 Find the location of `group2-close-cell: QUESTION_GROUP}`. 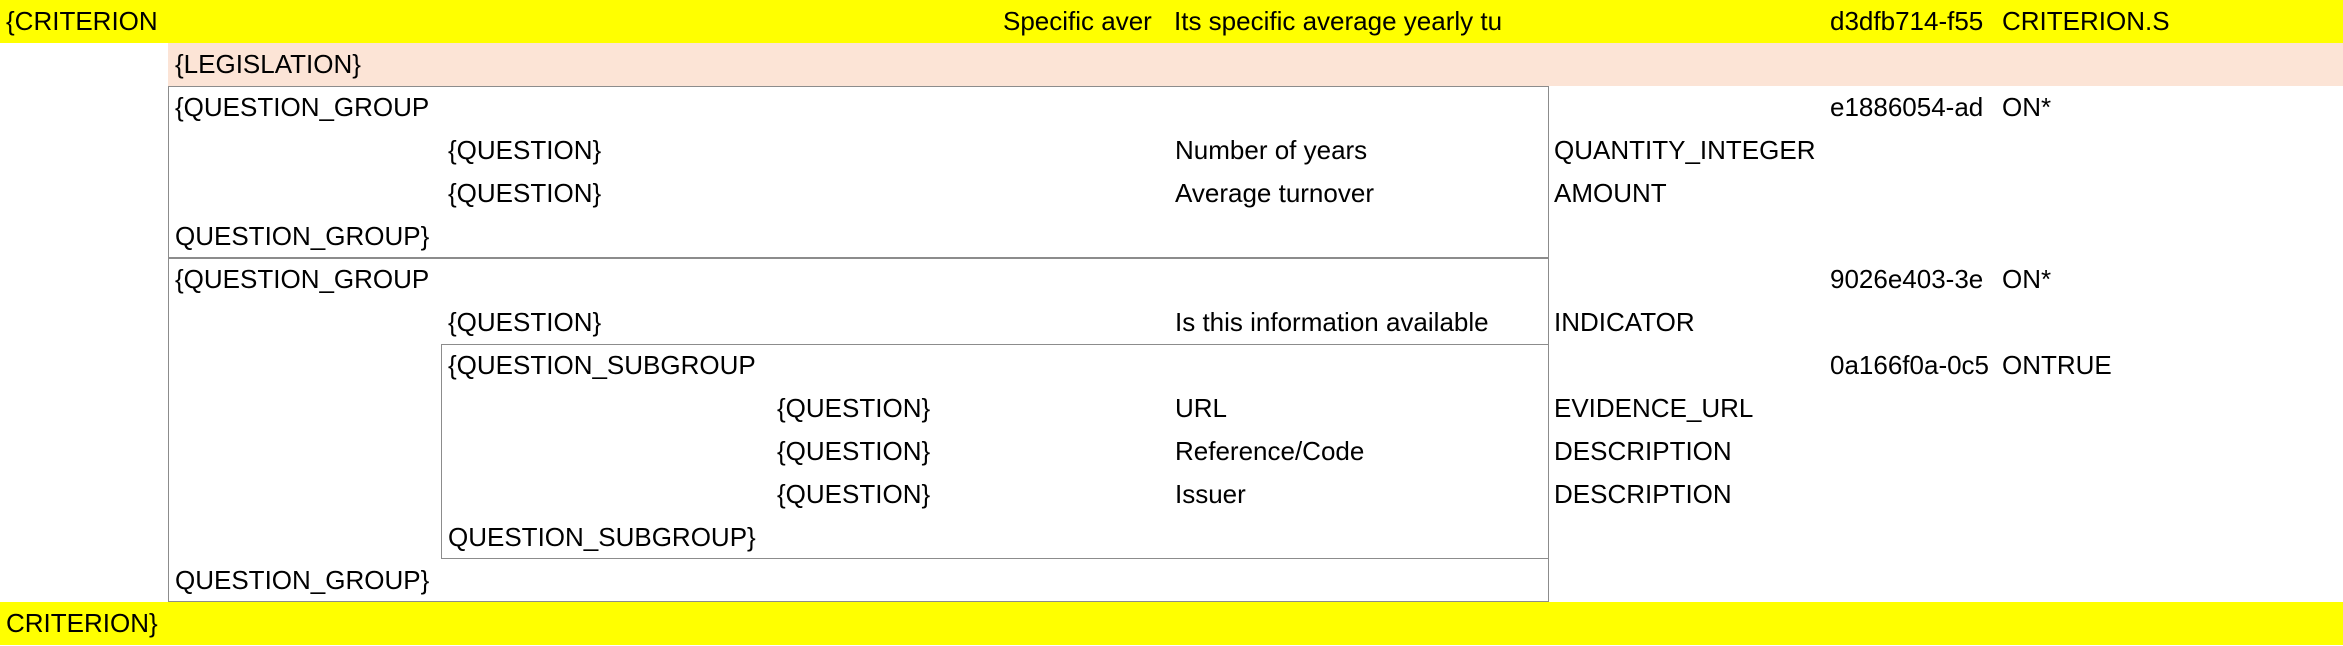

group2-close-cell: QUESTION_GROUP} is located at coordinates (302, 580).